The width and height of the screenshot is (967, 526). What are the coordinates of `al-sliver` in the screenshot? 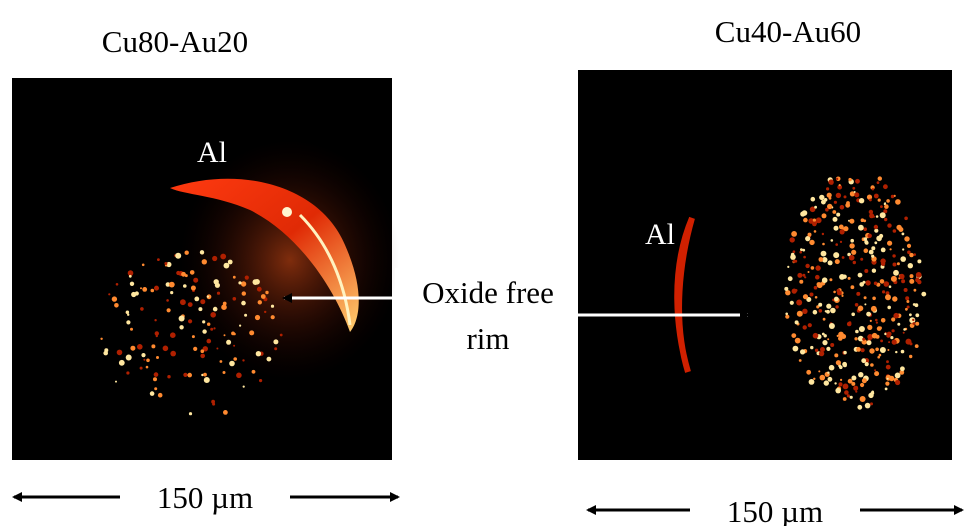 It's located at (684, 294).